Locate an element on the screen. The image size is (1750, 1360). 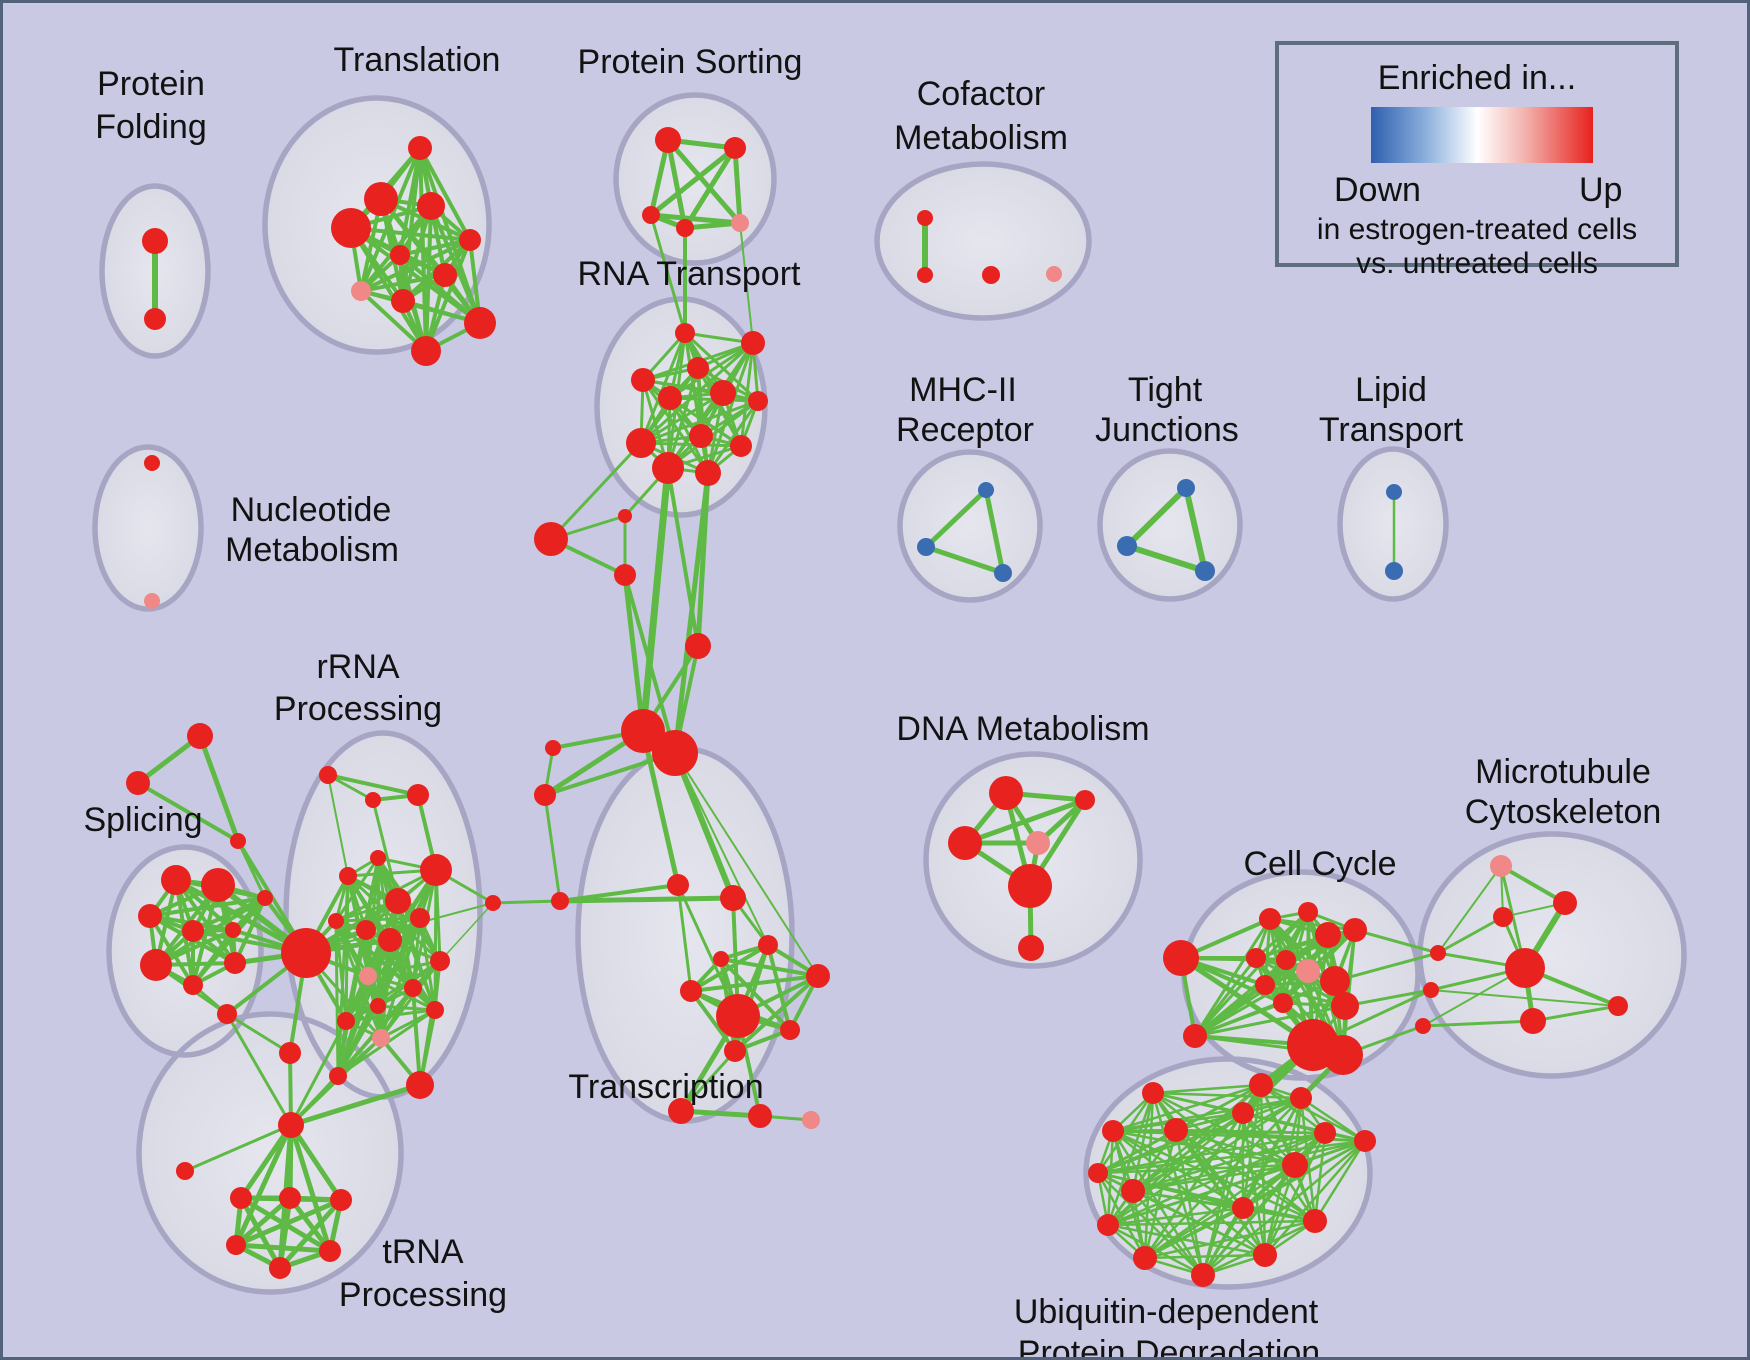
network-node-R11 is located at coordinates (708, 473).